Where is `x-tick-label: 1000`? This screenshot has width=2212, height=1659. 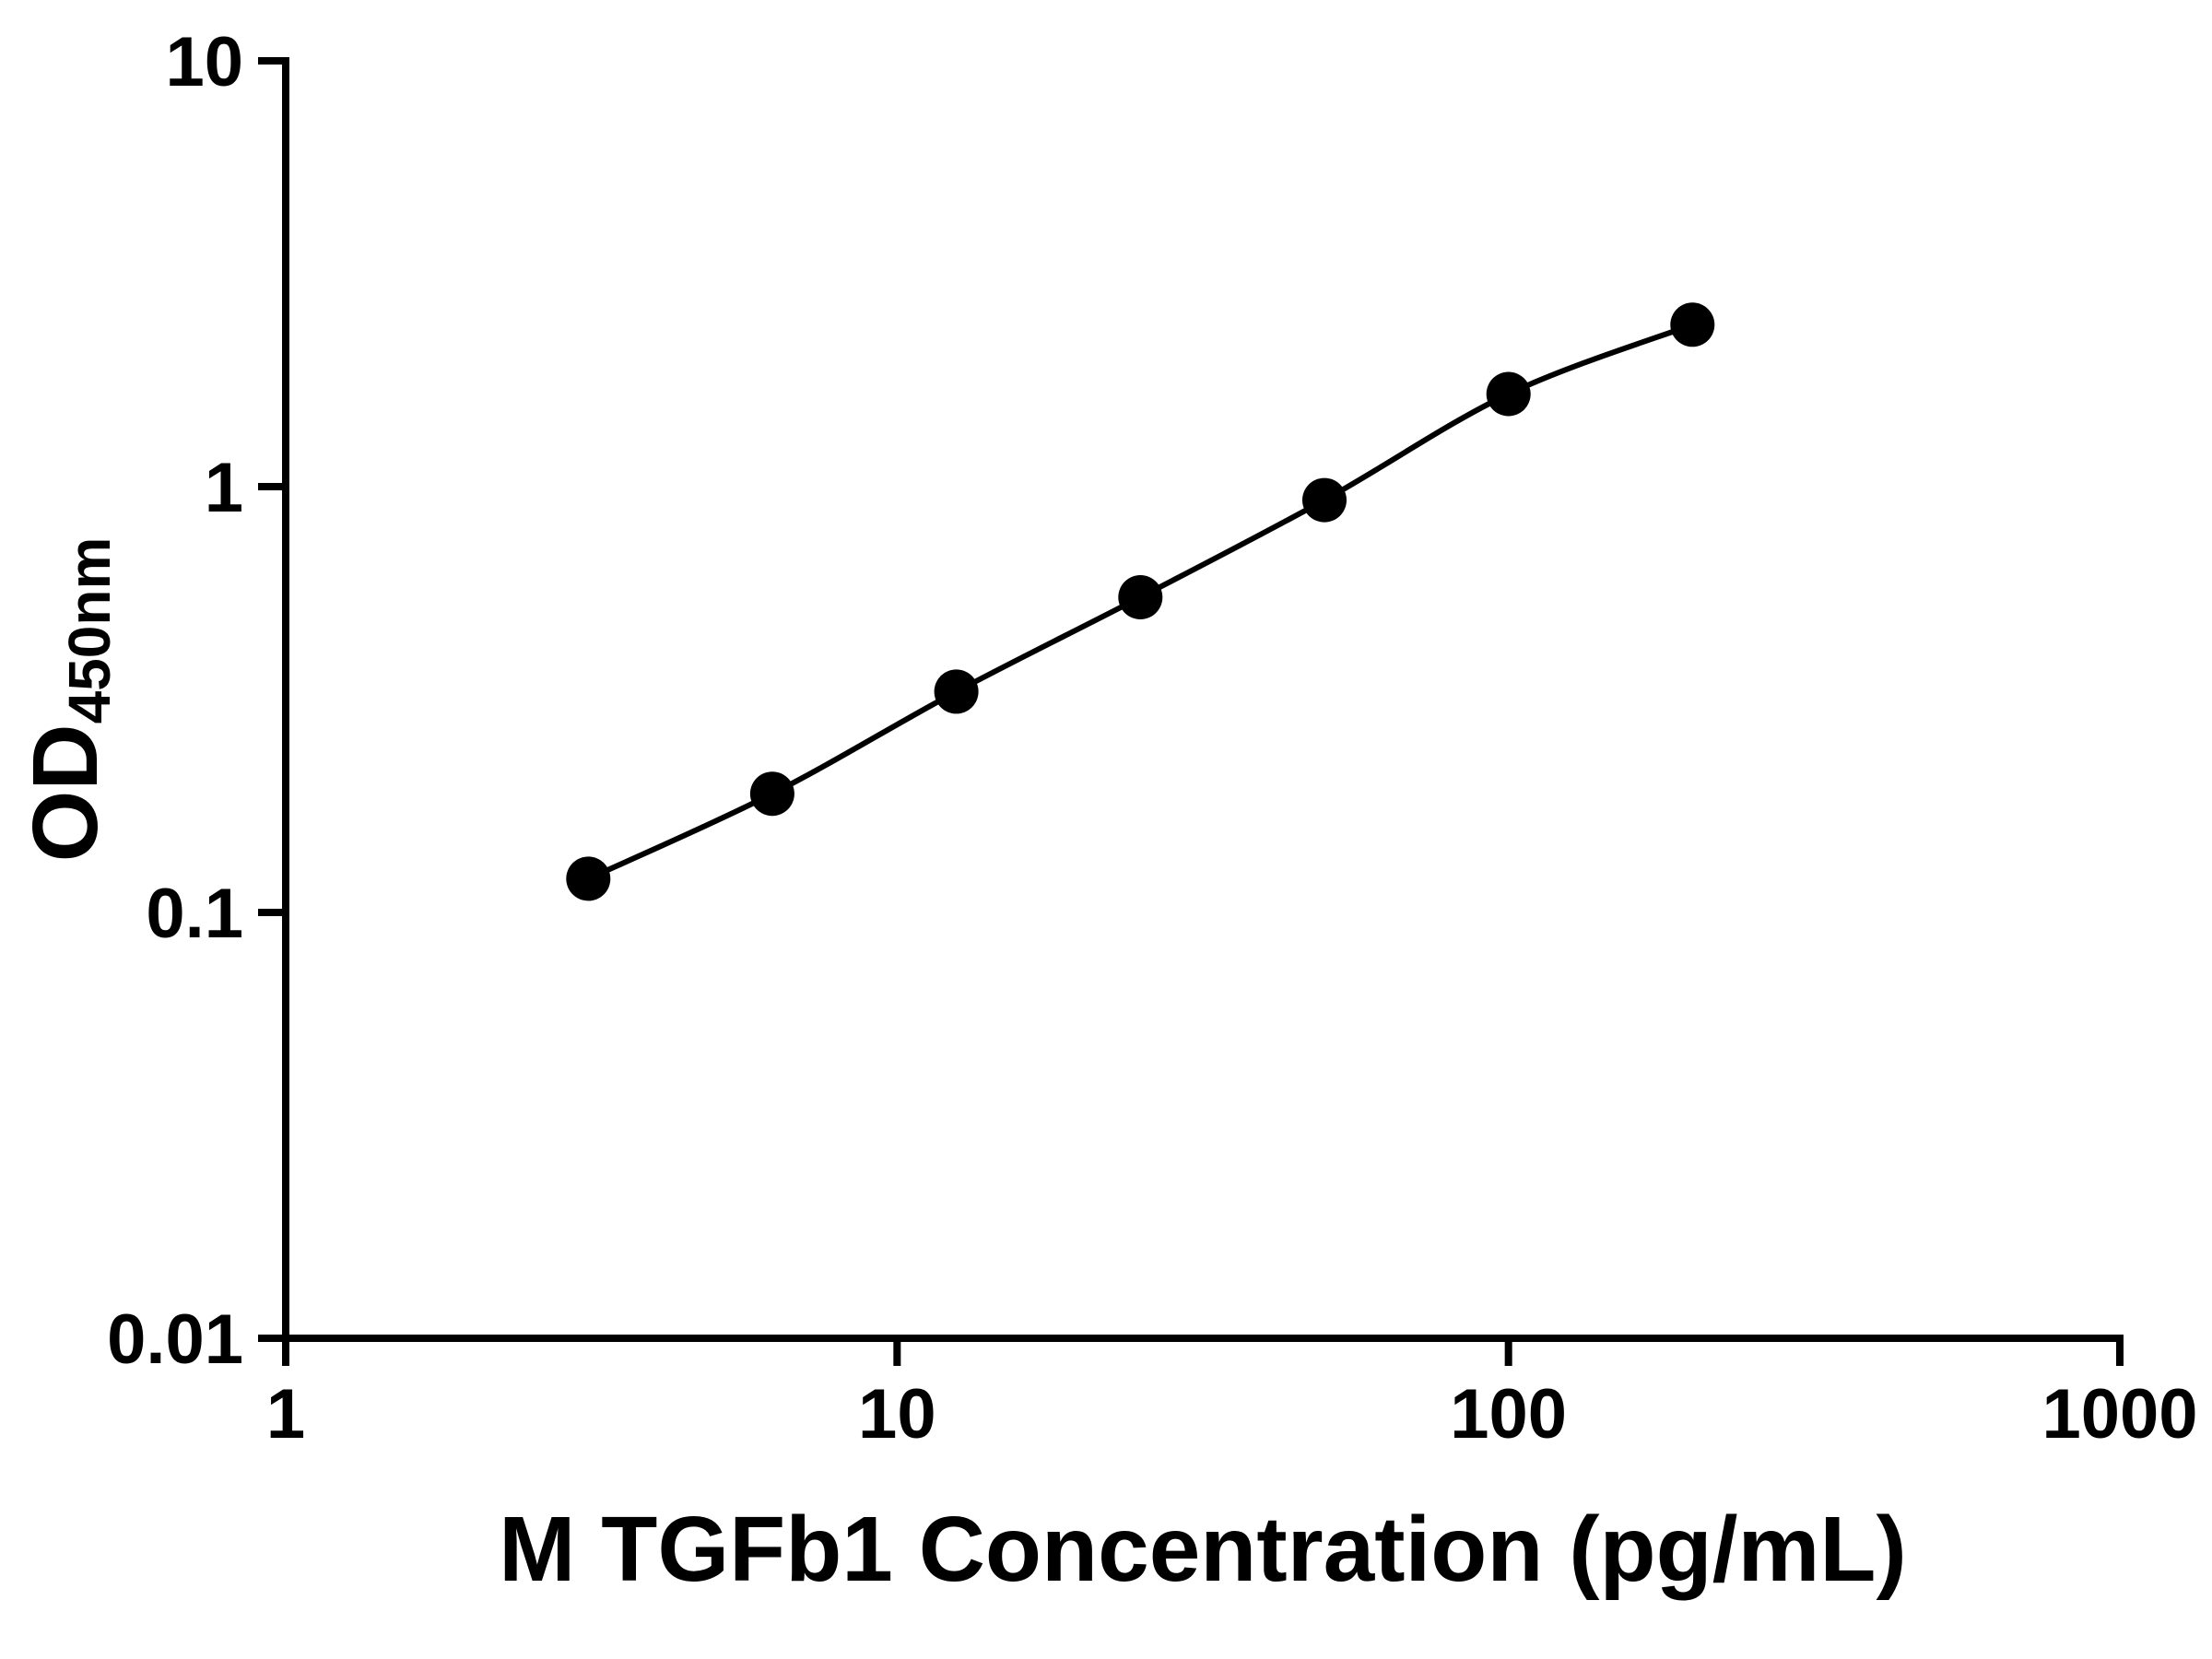 x-tick-label: 1000 is located at coordinates (2119, 1414).